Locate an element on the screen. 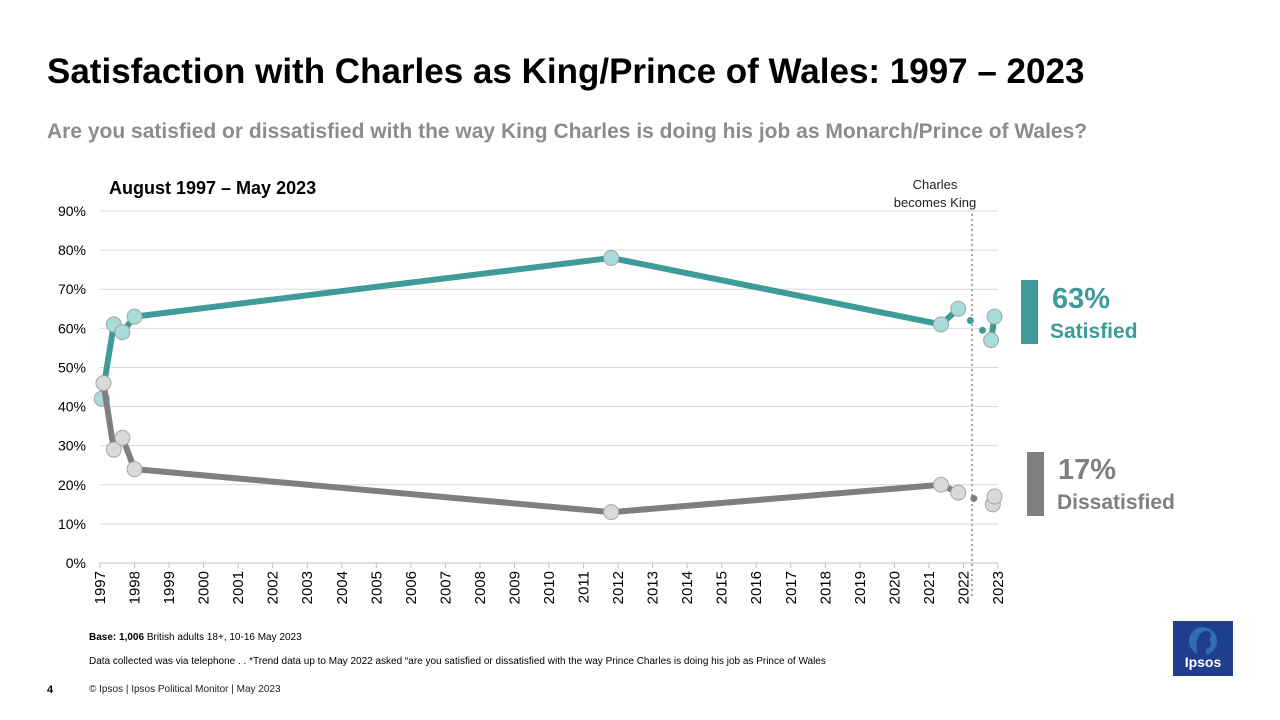 The image size is (1280, 720). x-tick-label: 2019 is located at coordinates (860, 587).